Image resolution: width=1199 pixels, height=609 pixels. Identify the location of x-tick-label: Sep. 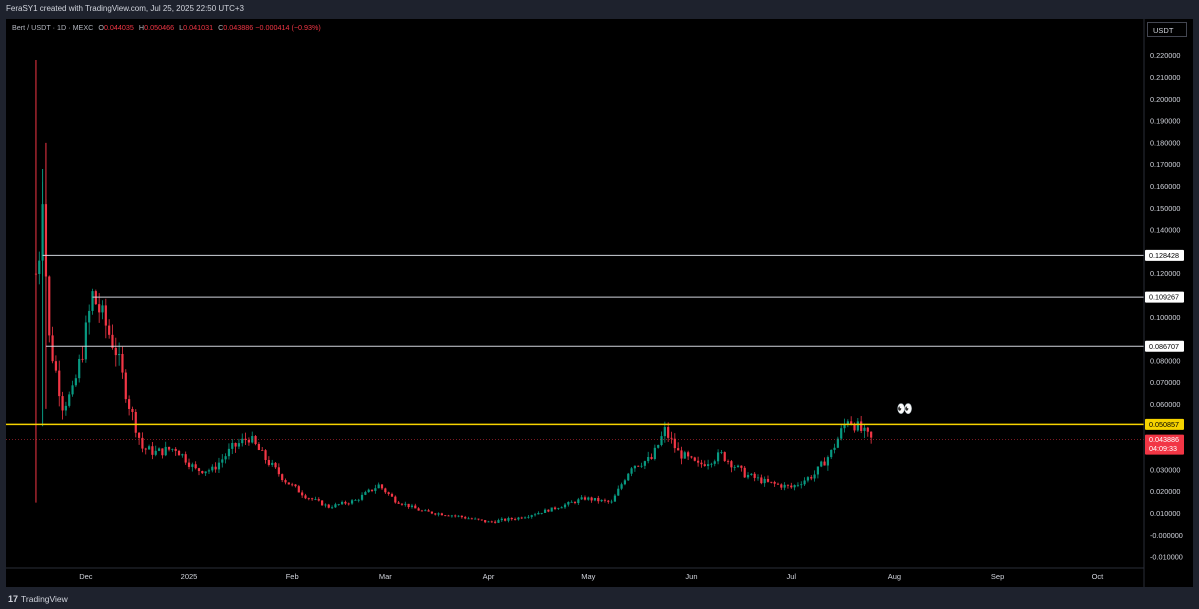
(997, 576).